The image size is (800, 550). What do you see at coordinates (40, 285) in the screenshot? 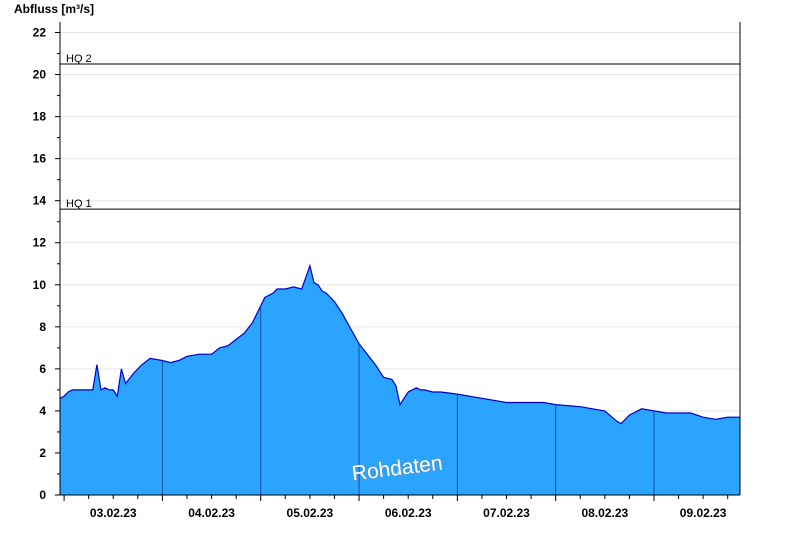
I see `y-tick-label: 10` at bounding box center [40, 285].